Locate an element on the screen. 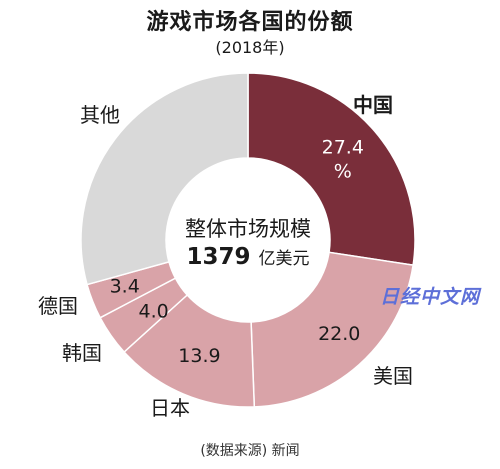 The height and width of the screenshot is (469, 500). value-label-美国: 22.0 is located at coordinates (339, 334).